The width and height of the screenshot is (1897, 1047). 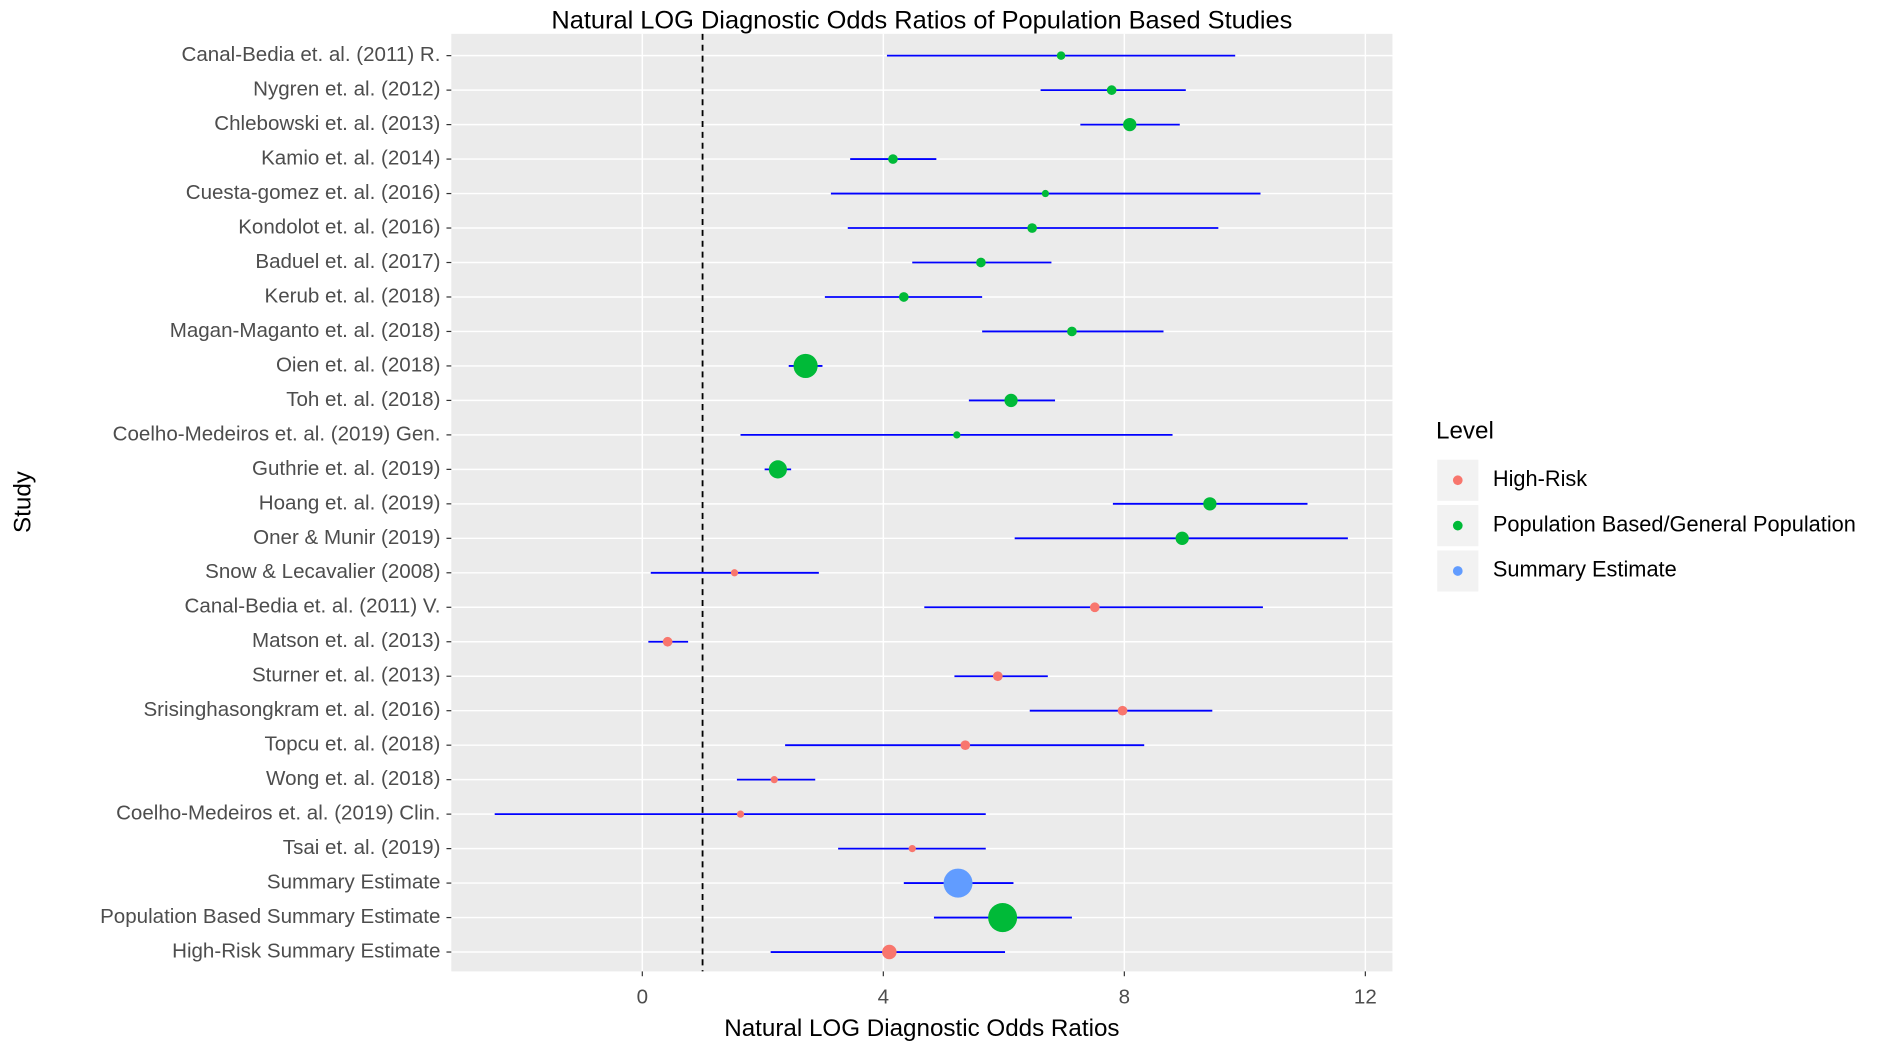 What do you see at coordinates (322, 571) in the screenshot?
I see `y-tick-label: Snow & Lecavalier (2008)` at bounding box center [322, 571].